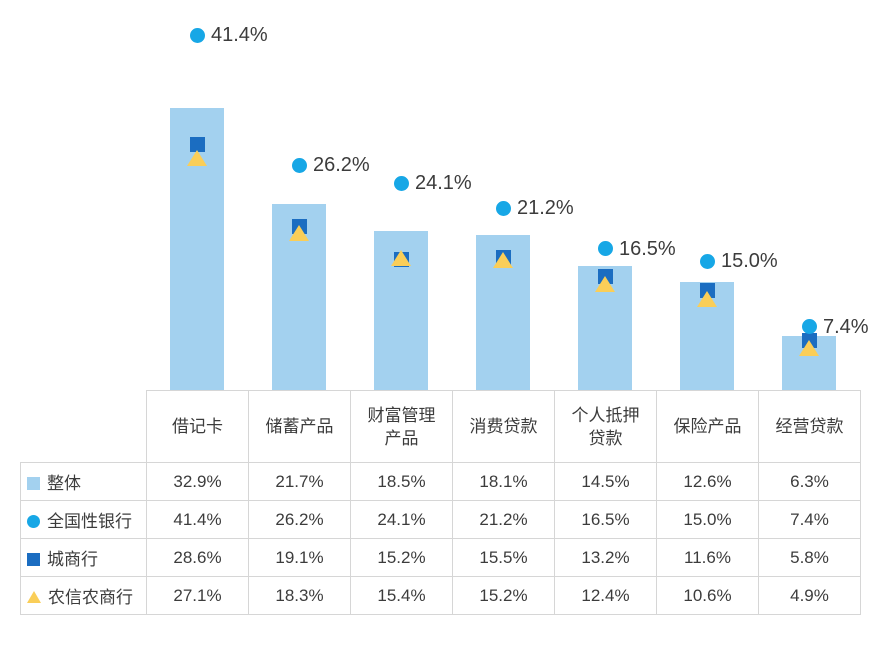 This screenshot has height=646, width=888. What do you see at coordinates (83, 426) in the screenshot?
I see `table-corner-cell` at bounding box center [83, 426].